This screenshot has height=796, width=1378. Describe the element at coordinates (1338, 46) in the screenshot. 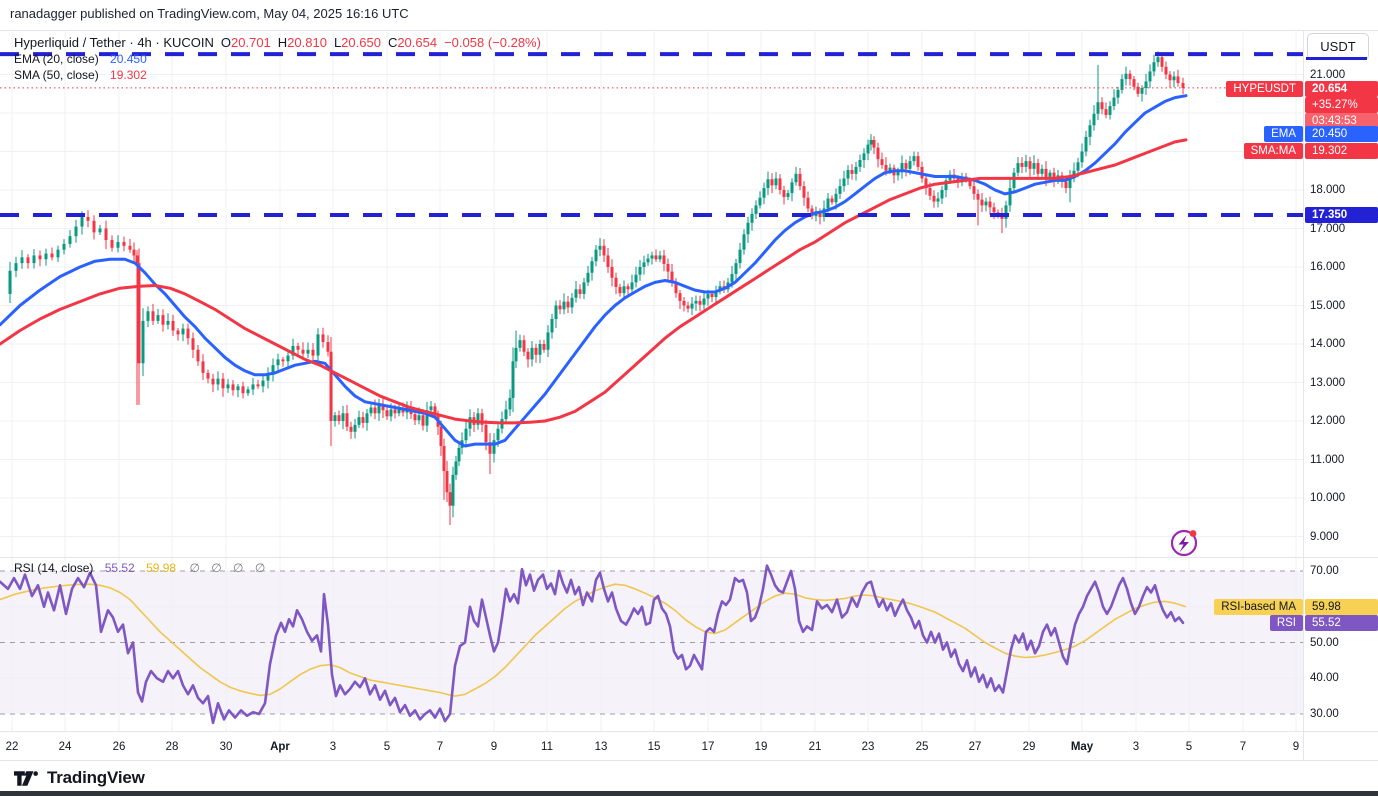

I see `currency-toggle-button: USDT` at that location.